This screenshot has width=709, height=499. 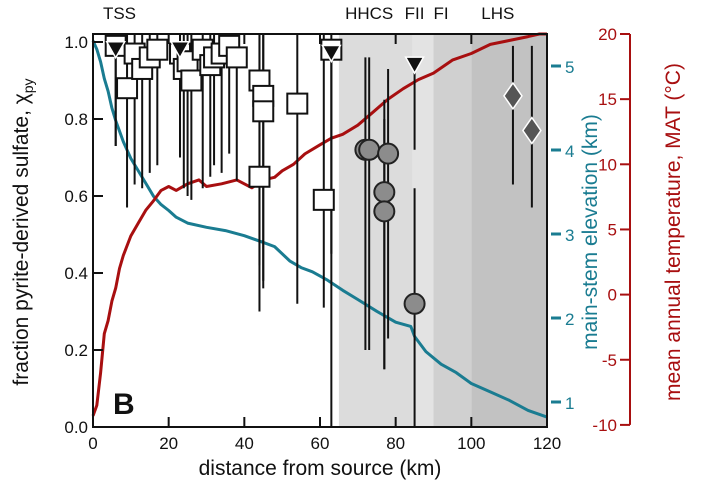 What do you see at coordinates (569, 319) in the screenshot?
I see `y2-tick-label: 2` at bounding box center [569, 319].